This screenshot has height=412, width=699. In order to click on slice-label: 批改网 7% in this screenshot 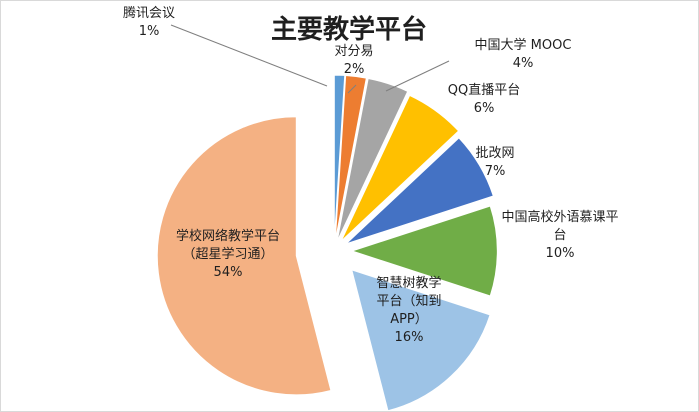, I will do `click(494, 162)`.